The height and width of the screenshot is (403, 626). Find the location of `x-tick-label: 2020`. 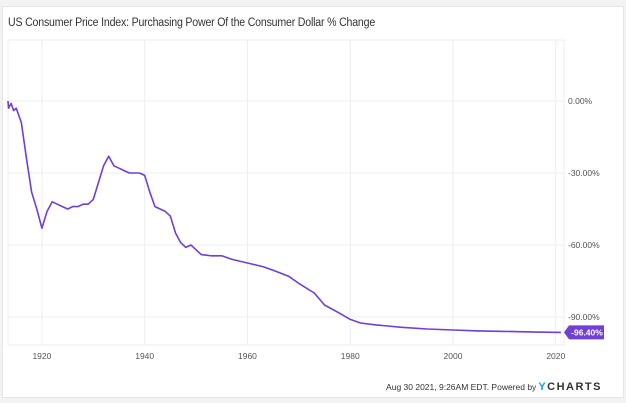

x-tick-label: 2020 is located at coordinates (555, 356).